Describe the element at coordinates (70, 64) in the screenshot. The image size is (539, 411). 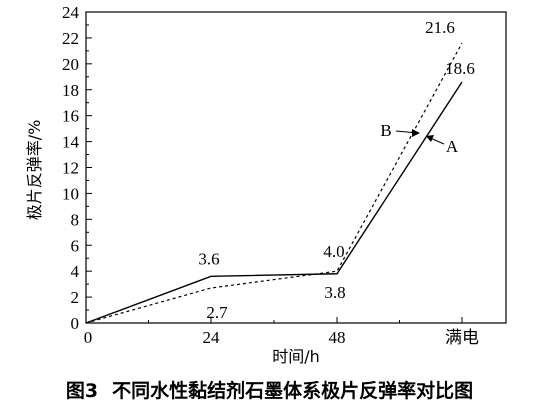
I see `y-tick-label: 20` at that location.